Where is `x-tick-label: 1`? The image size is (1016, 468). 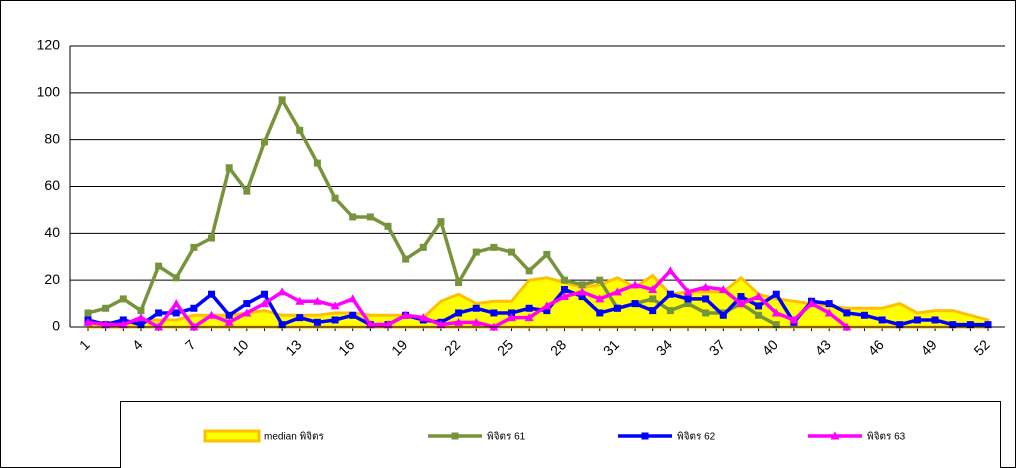 x-tick-label: 1 is located at coordinates (84, 344).